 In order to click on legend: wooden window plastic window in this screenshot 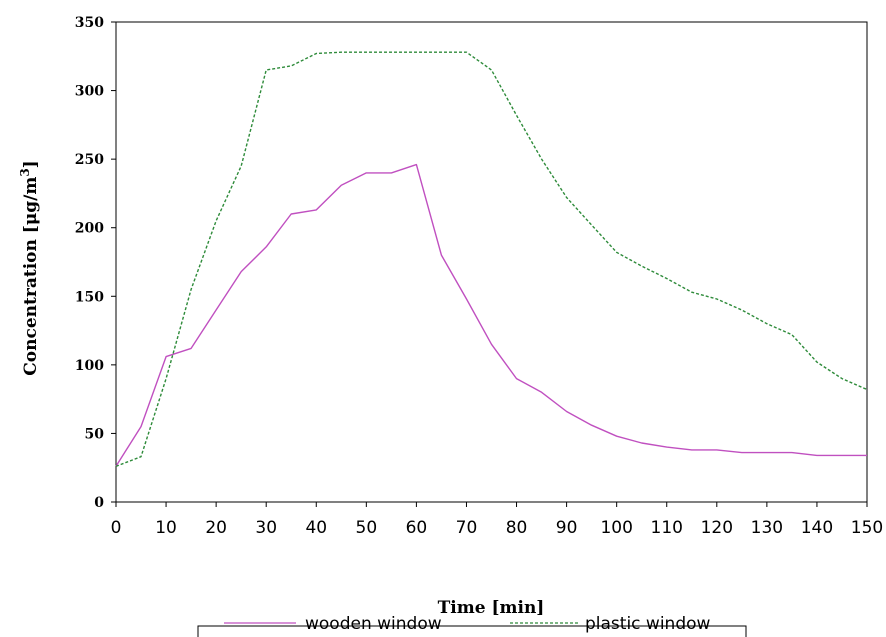, I will do `click(472, 625)`.